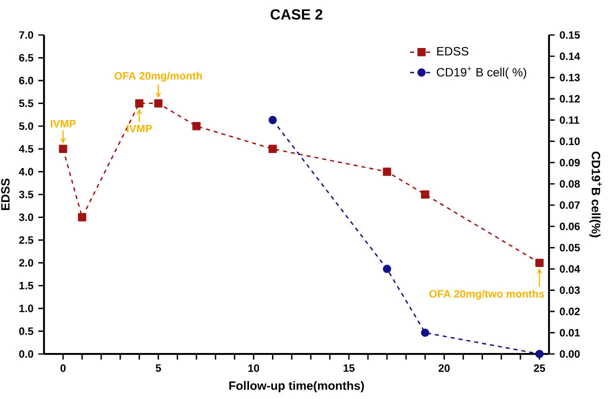 Image resolution: width=614 pixels, height=399 pixels. What do you see at coordinates (26, 126) in the screenshot?
I see `y-tick-label: 5.0` at bounding box center [26, 126].